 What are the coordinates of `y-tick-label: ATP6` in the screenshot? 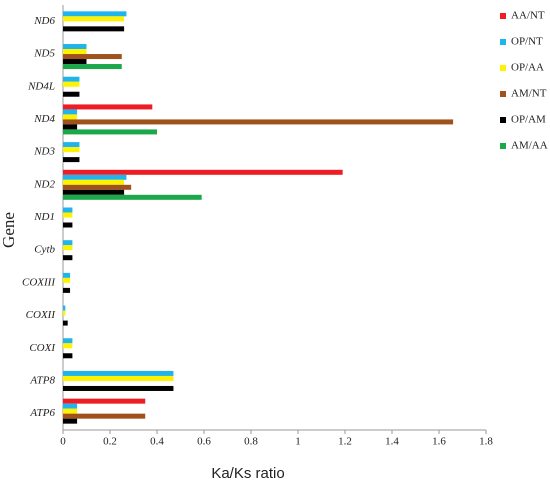 It's located at (42, 413).